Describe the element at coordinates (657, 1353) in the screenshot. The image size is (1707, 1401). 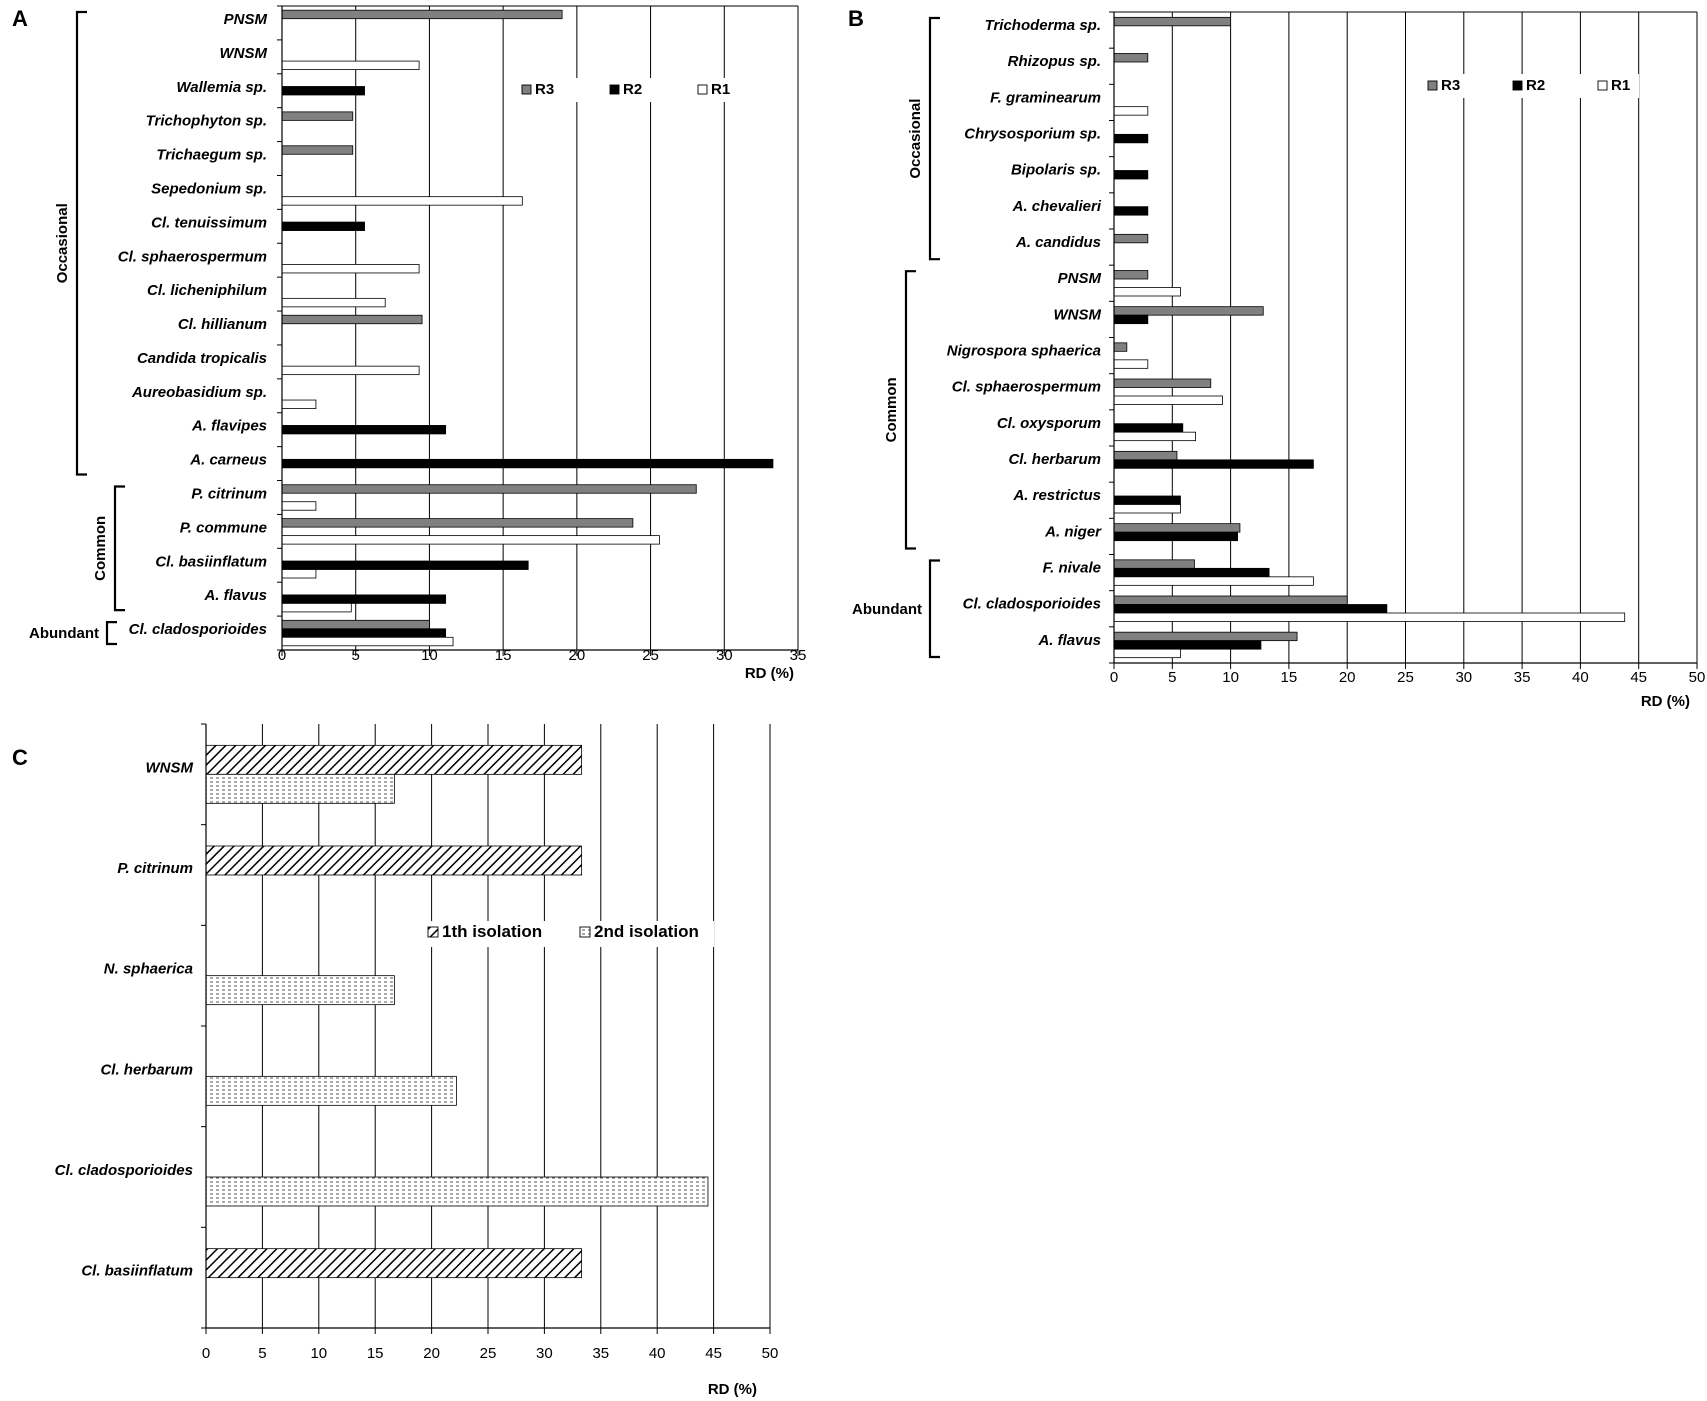
I see `x-tick-label: 40` at that location.